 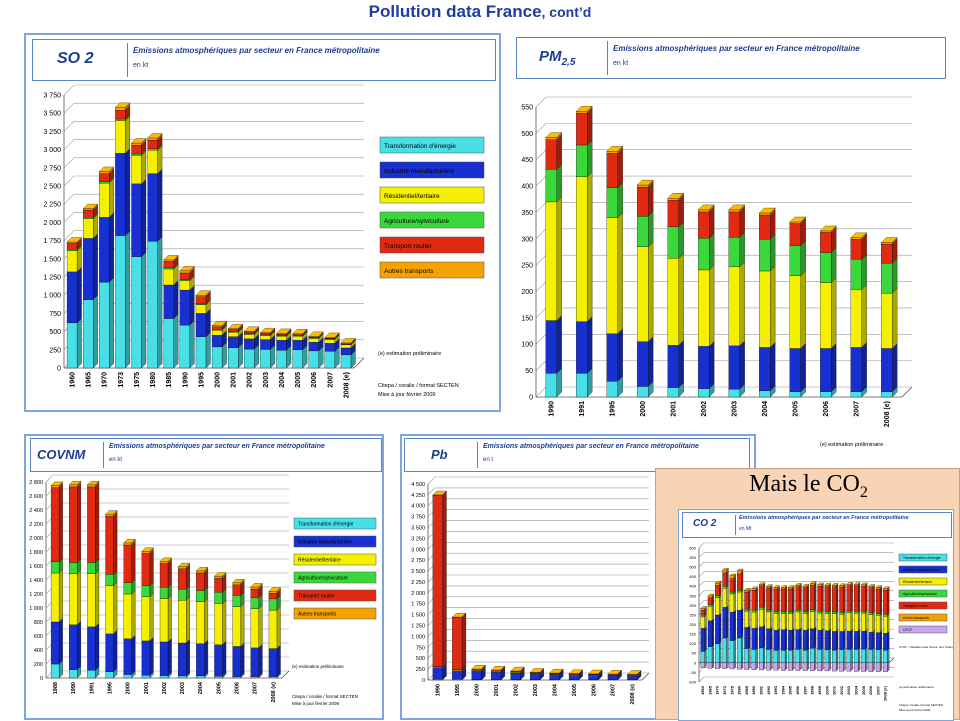 I want to click on pb-x-tick-label: 2004, so click(x=555, y=689).